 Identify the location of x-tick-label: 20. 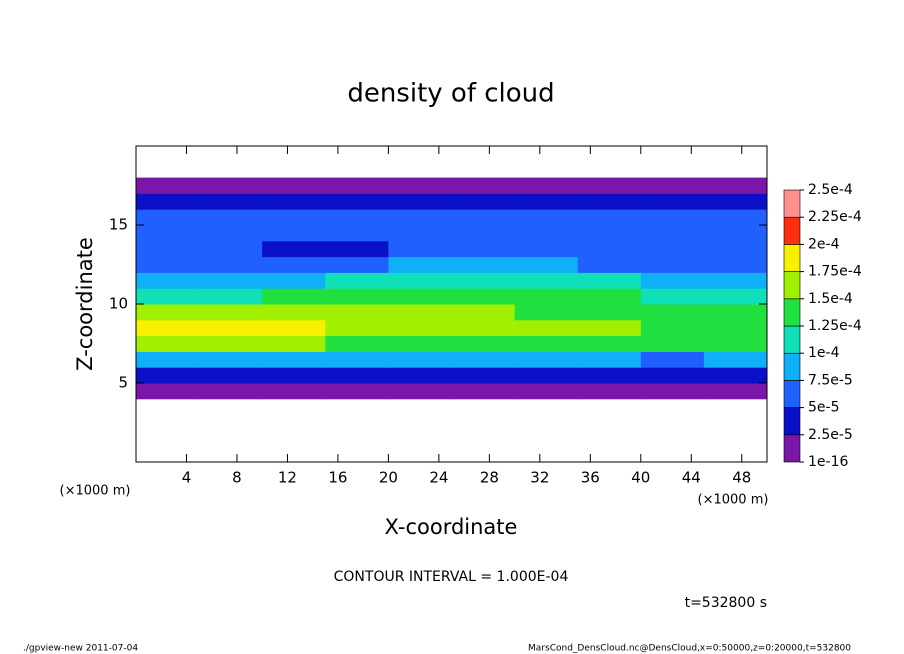
(388, 478).